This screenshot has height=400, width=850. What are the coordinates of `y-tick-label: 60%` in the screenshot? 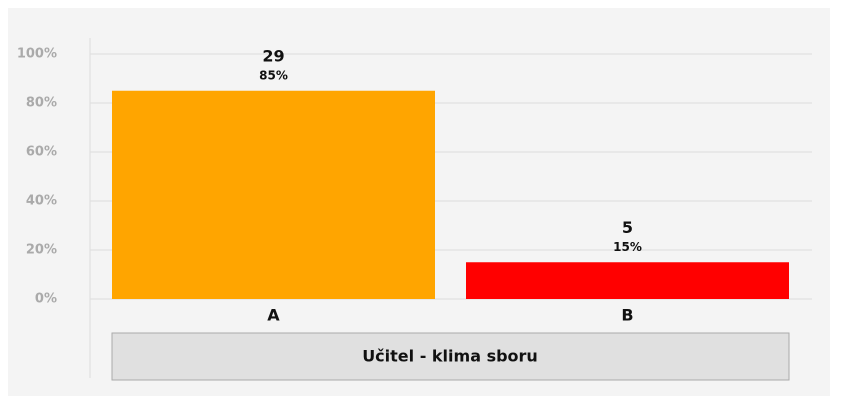 It's located at (41, 152).